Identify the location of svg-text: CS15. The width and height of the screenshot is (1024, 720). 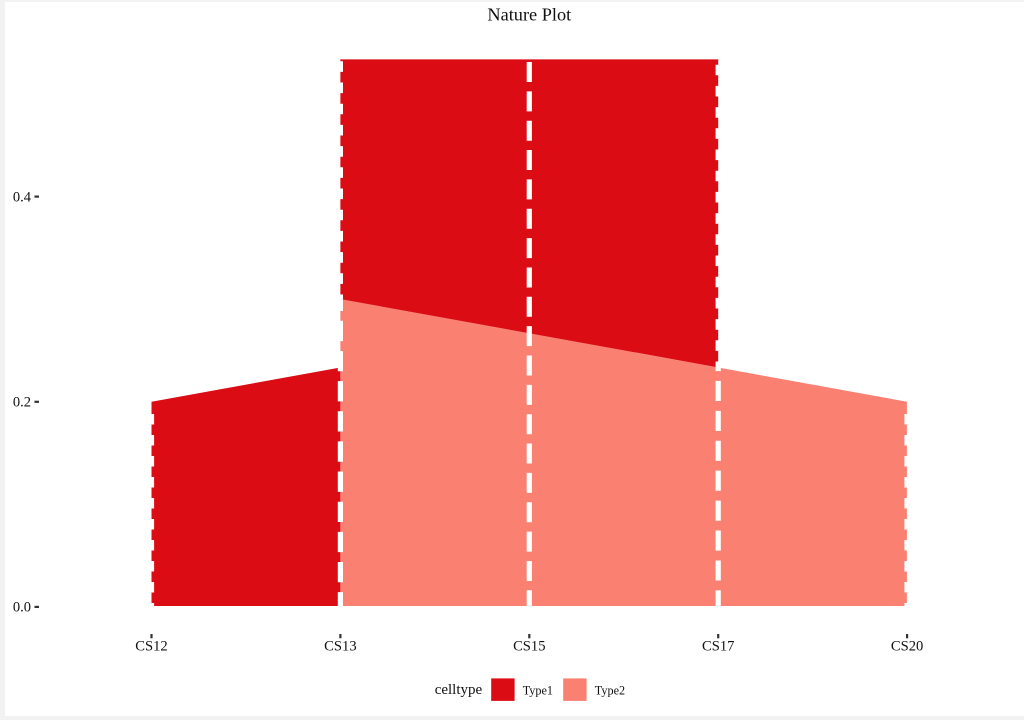
(529, 647).